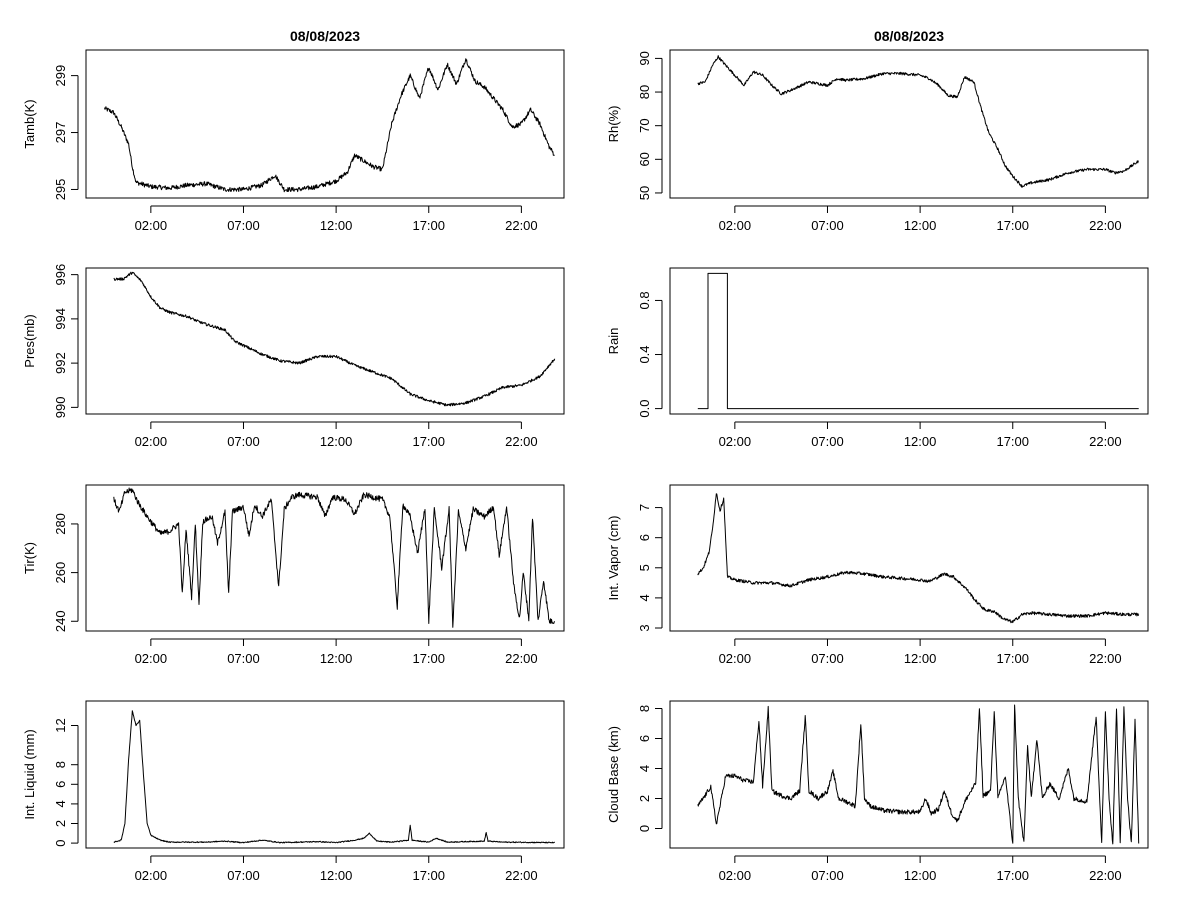  I want to click on y-tick-label: 5, so click(644, 567).